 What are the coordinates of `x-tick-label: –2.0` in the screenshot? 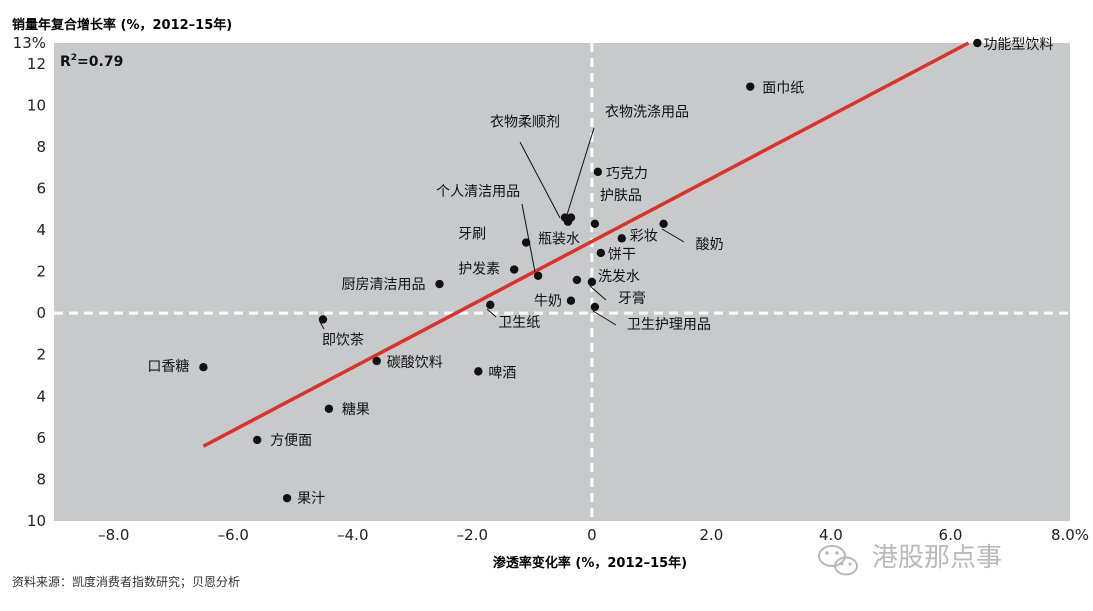 It's located at (472, 535).